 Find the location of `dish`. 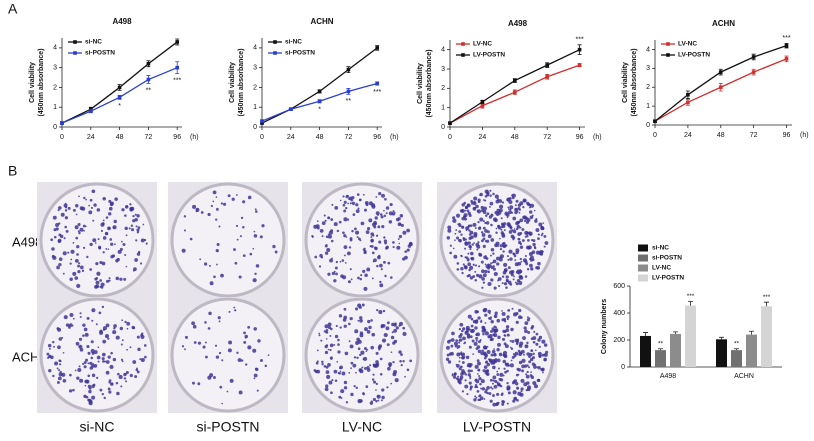

dish is located at coordinates (228, 240).